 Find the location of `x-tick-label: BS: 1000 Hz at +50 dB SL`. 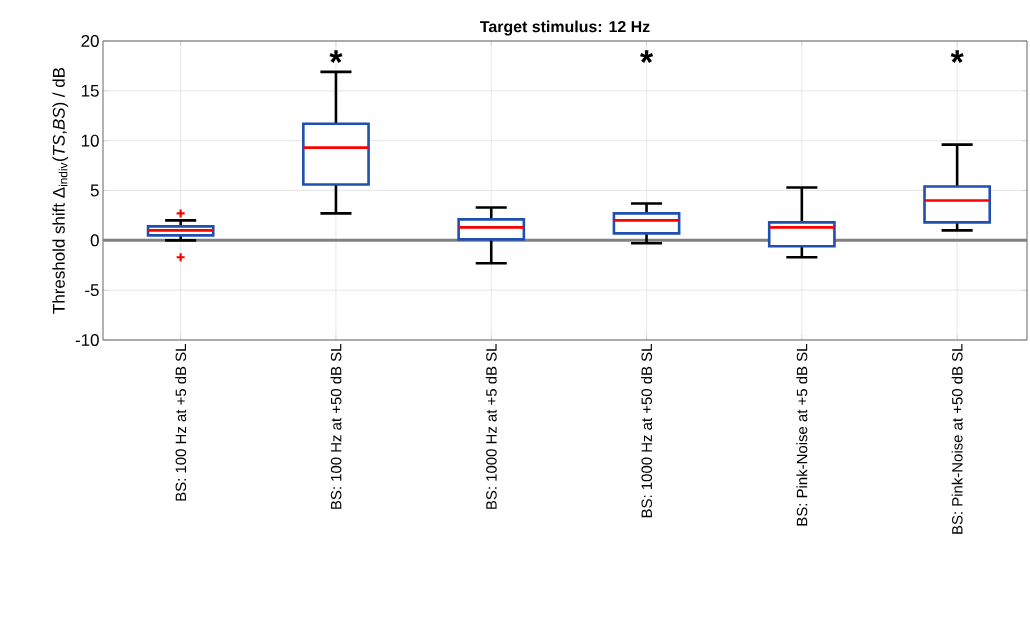

x-tick-label: BS: 1000 Hz at +50 dB SL is located at coordinates (647, 431).